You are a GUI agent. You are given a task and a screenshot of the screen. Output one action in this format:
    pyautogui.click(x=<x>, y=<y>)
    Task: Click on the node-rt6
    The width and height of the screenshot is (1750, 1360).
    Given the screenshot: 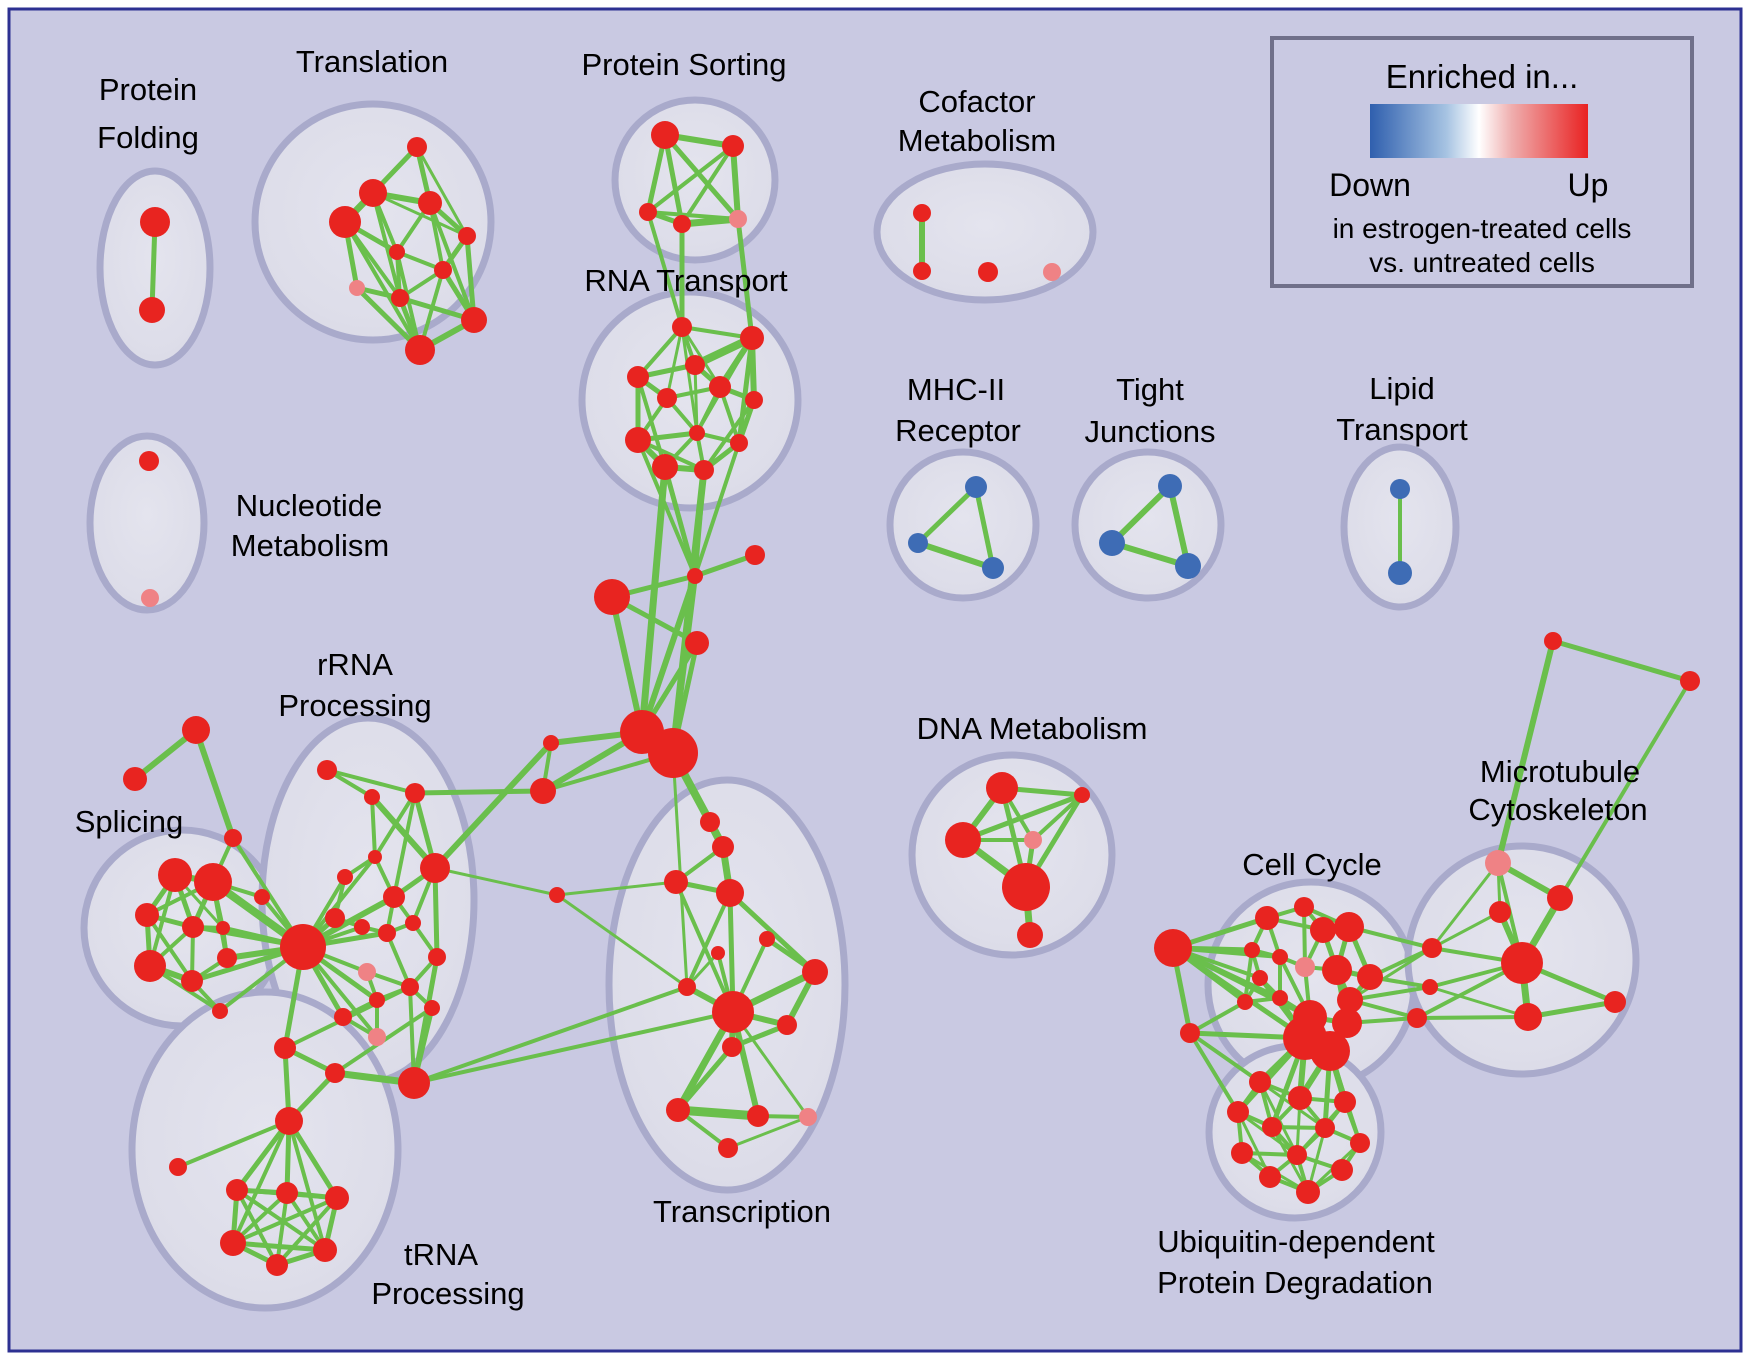 What is the action you would take?
    pyautogui.click(x=754, y=400)
    